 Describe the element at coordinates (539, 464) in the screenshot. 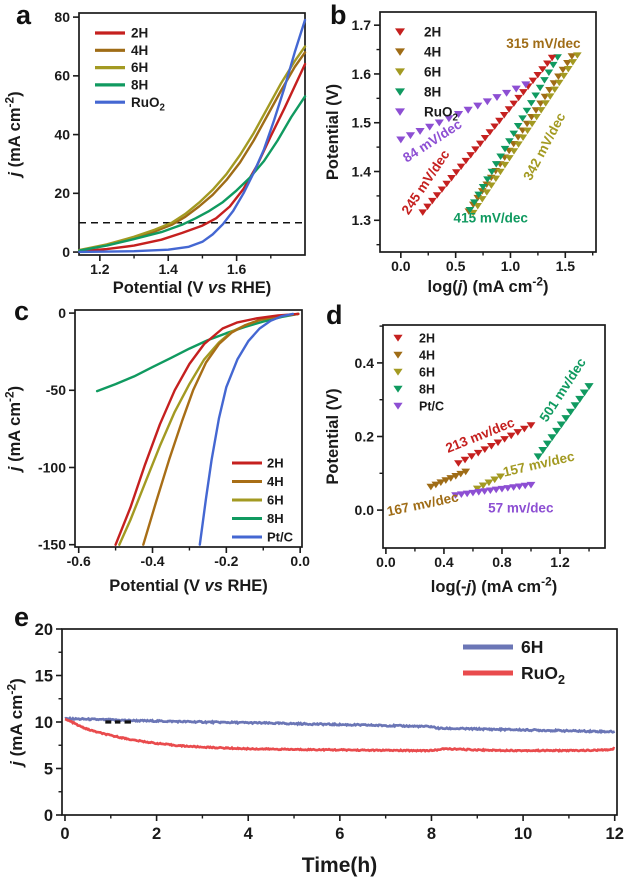

I see `annotations: 157 mv/dec` at that location.